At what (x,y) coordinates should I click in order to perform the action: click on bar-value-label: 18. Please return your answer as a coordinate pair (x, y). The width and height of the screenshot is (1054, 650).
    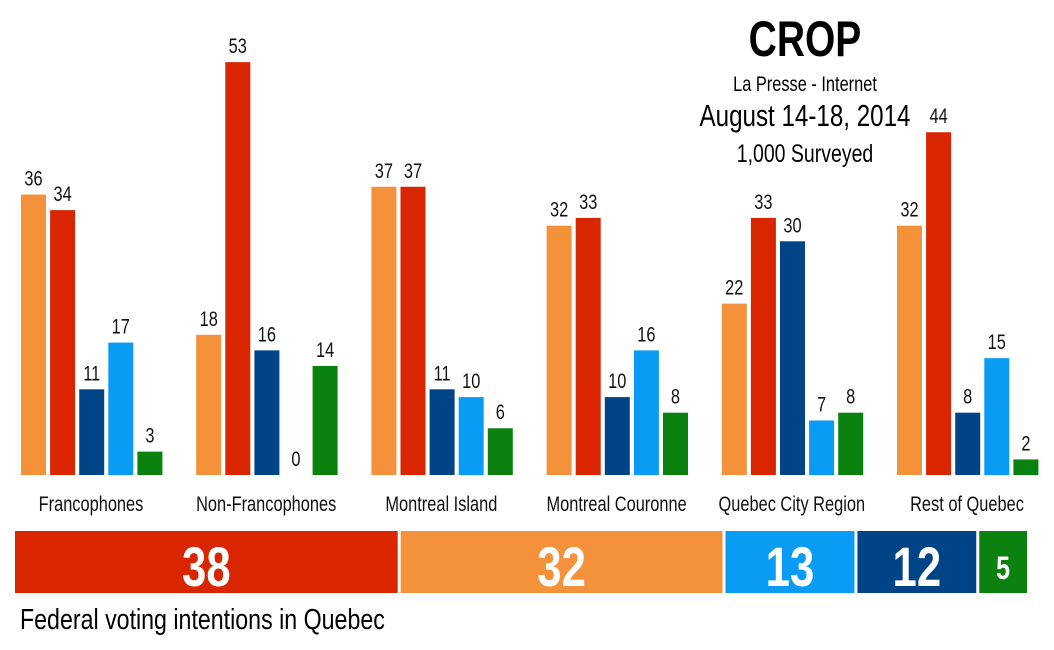
    Looking at the image, I should click on (209, 318).